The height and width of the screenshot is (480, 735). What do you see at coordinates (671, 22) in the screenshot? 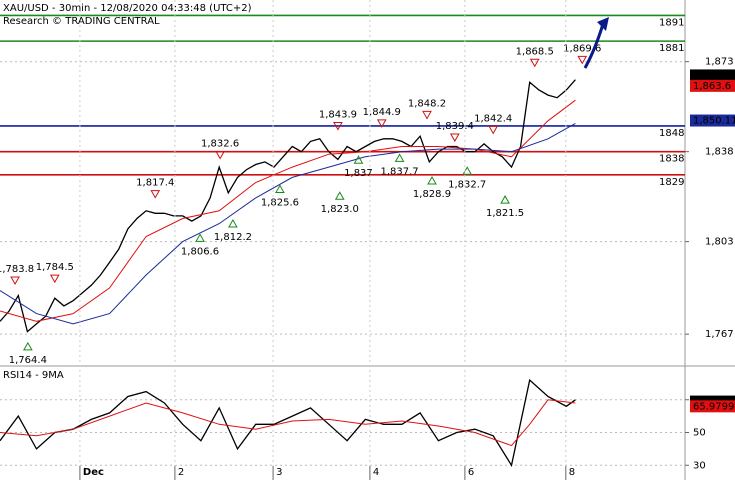
I see `level-label: 1891` at bounding box center [671, 22].